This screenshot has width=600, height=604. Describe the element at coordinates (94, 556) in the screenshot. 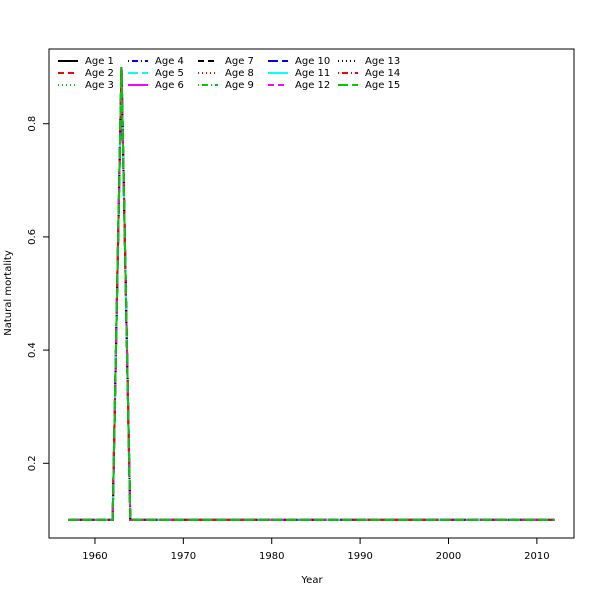

I see `x-tick-label: 1960` at that location.